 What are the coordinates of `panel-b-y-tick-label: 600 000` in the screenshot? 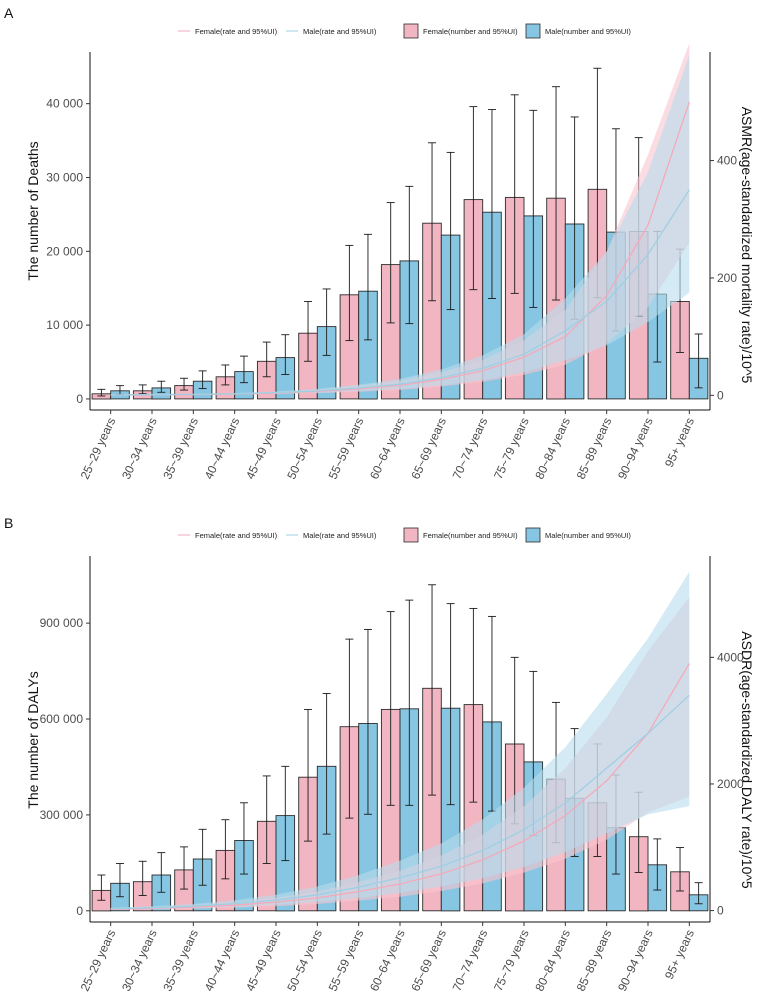 It's located at (62, 719).